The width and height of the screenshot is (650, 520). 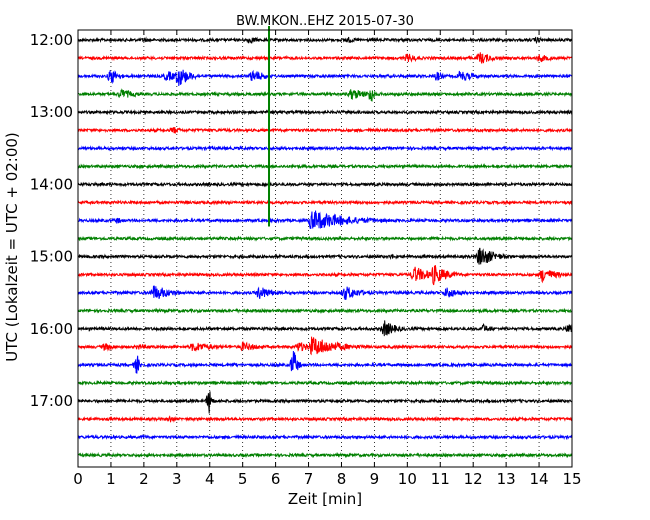 I want to click on x-tick-label: 10, so click(x=407, y=479).